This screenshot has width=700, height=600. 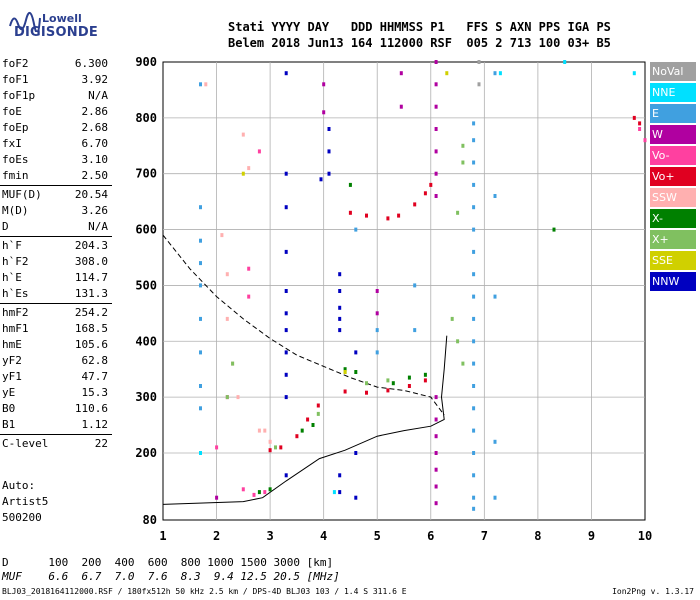 I want to click on legend-item-sse: SSE, so click(x=673, y=260).